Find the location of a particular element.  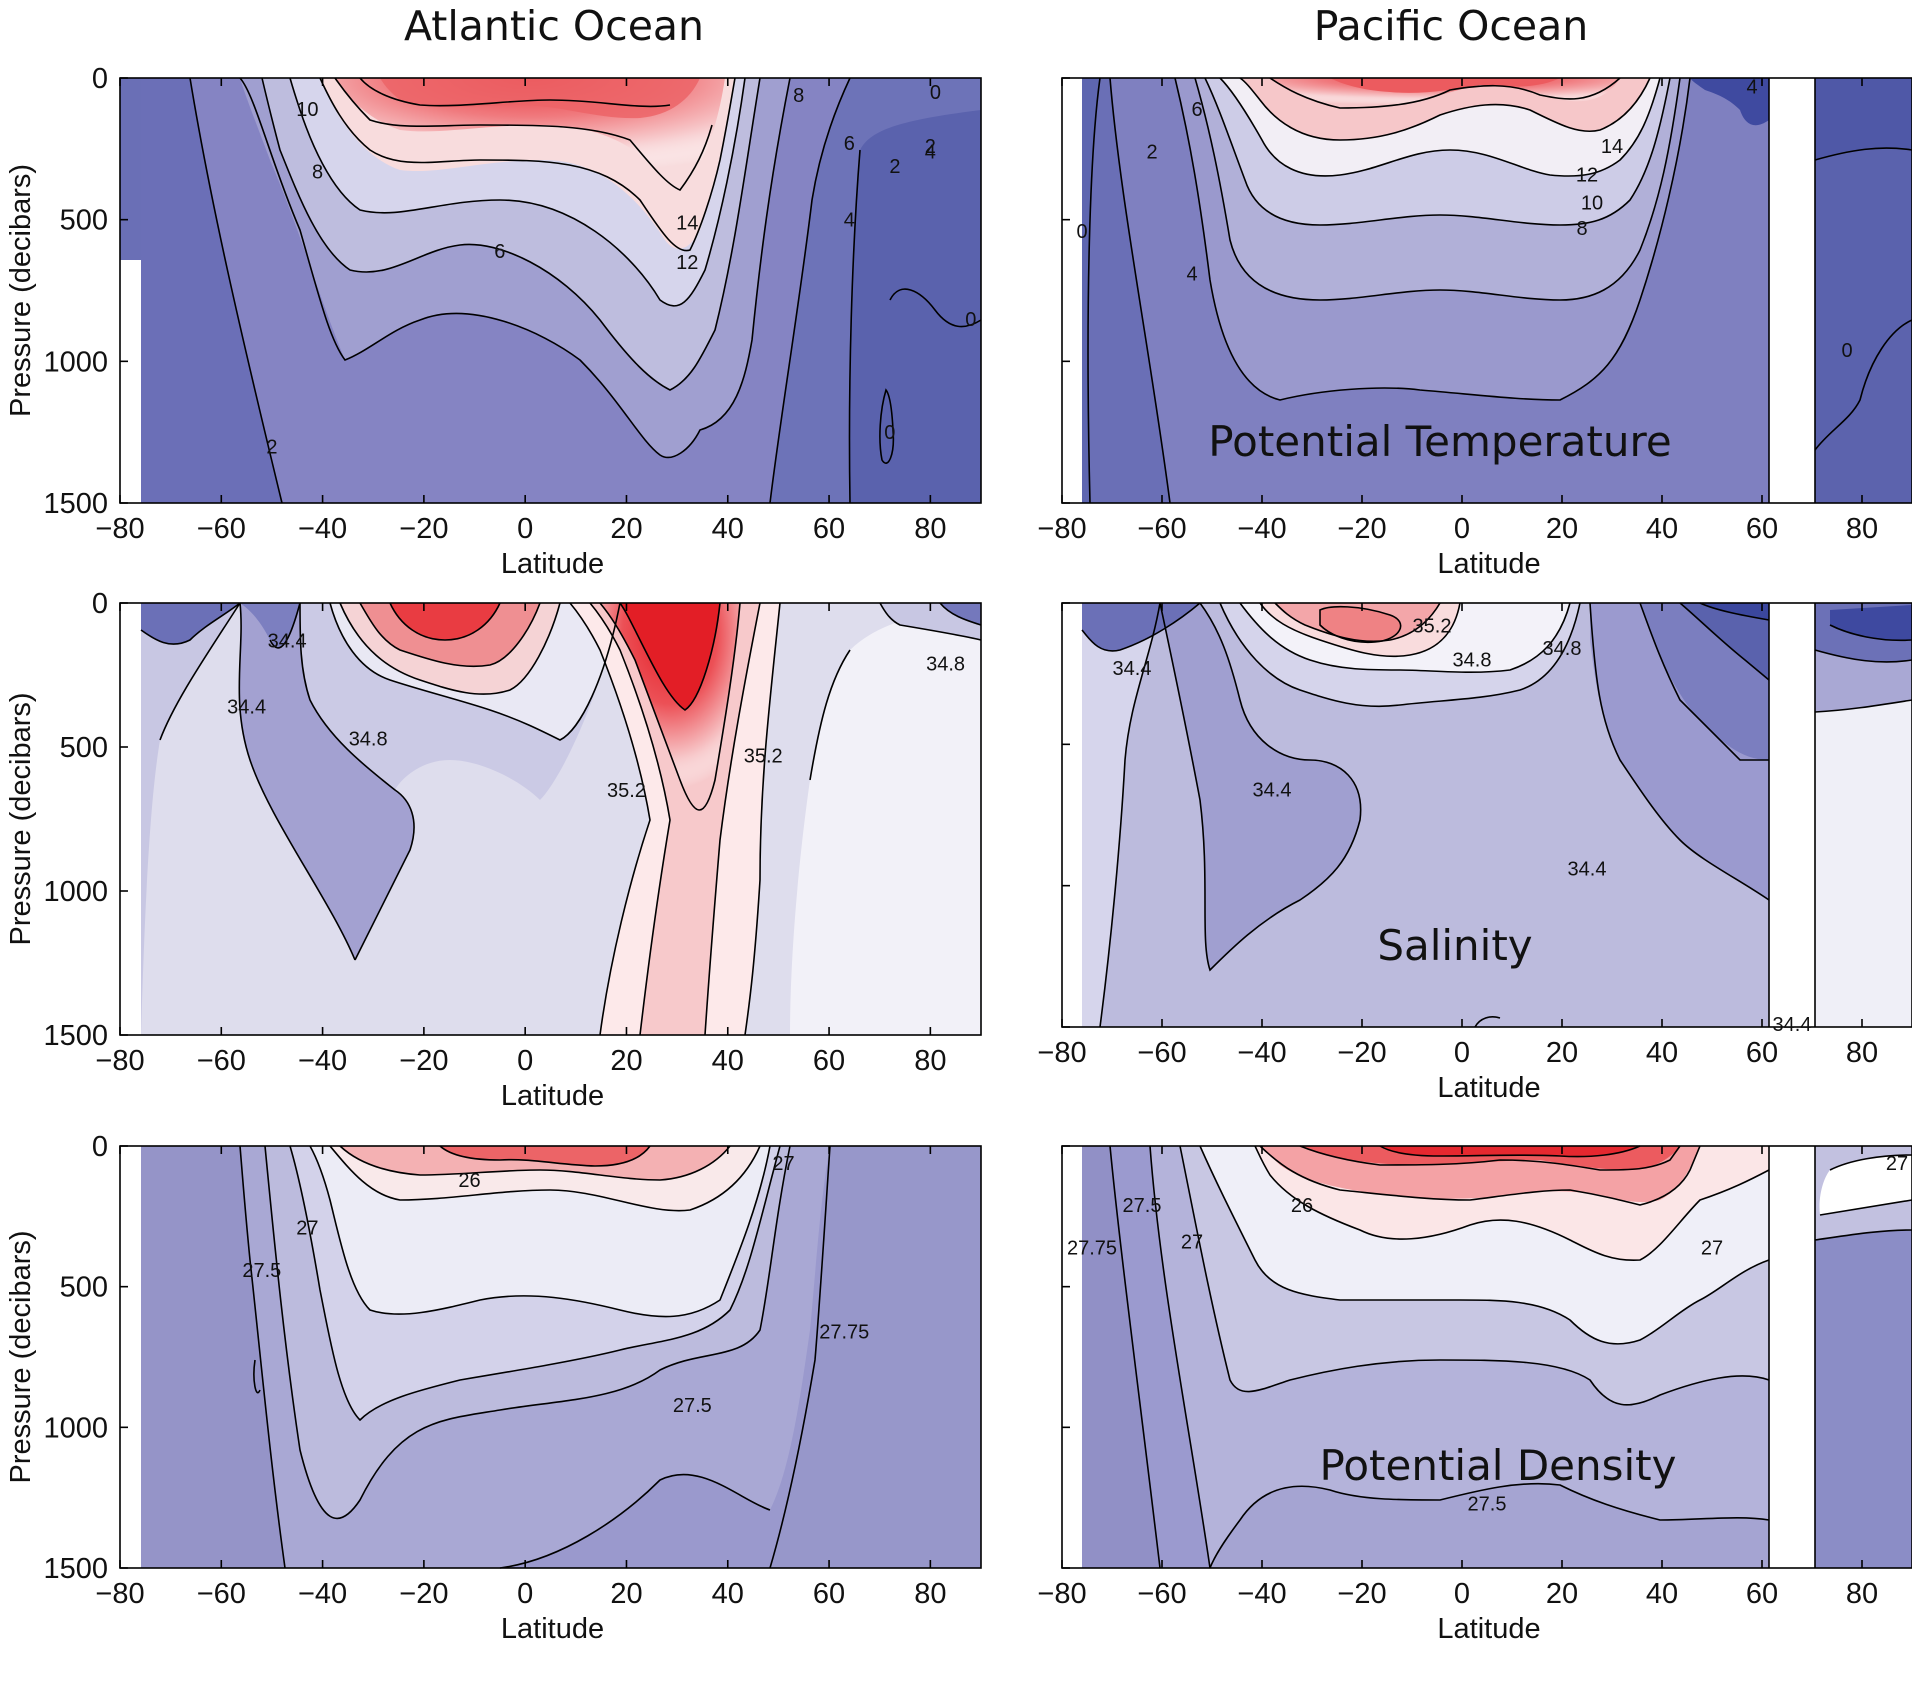

panel-pacific-density: Potential Density 27.5 27.75 27 26 27 27 27.5 is located at coordinates (1486, 1357).